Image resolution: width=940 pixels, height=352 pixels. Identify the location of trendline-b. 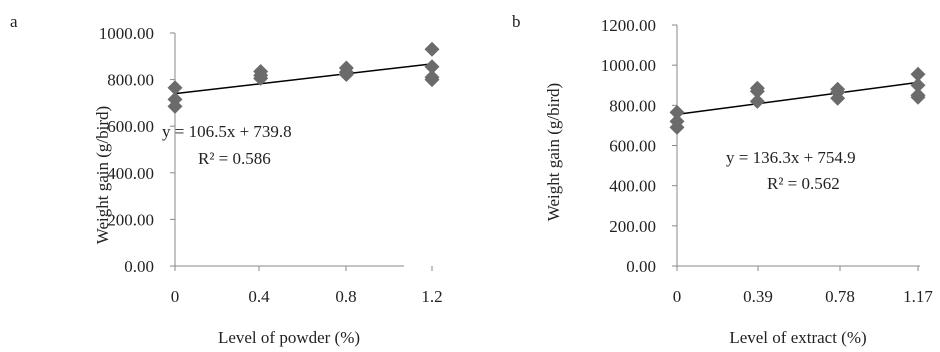
(797, 98).